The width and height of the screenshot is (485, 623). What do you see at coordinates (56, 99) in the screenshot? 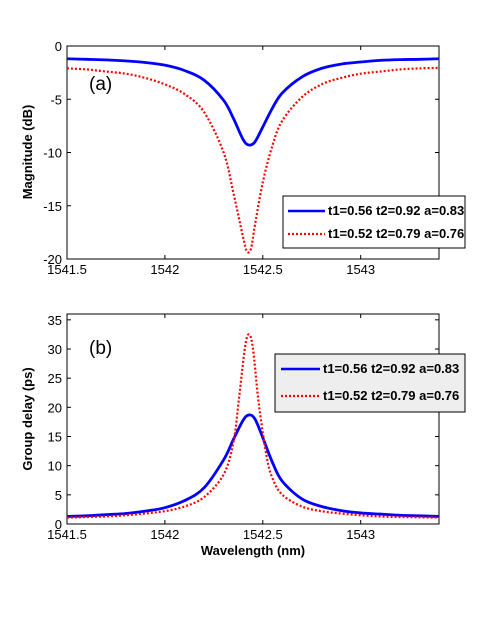
I see `y-tick-label-a: -5` at bounding box center [56, 99].